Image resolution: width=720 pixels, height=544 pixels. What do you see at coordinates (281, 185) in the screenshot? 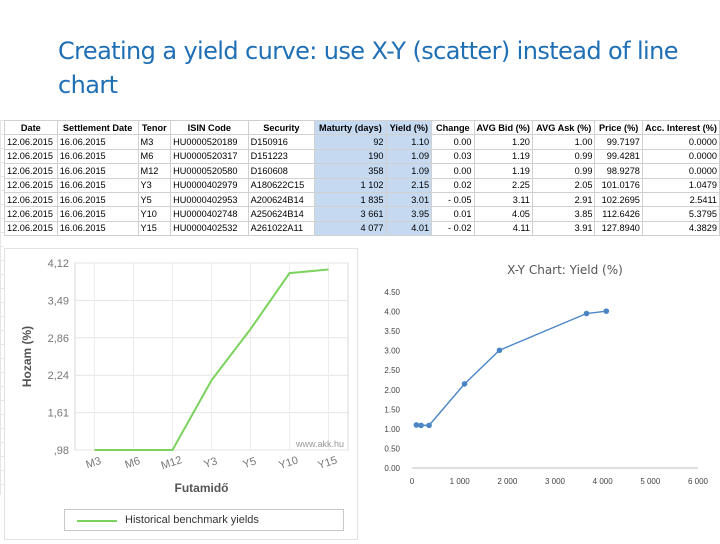
I see `table-cell: A180622C15` at bounding box center [281, 185].